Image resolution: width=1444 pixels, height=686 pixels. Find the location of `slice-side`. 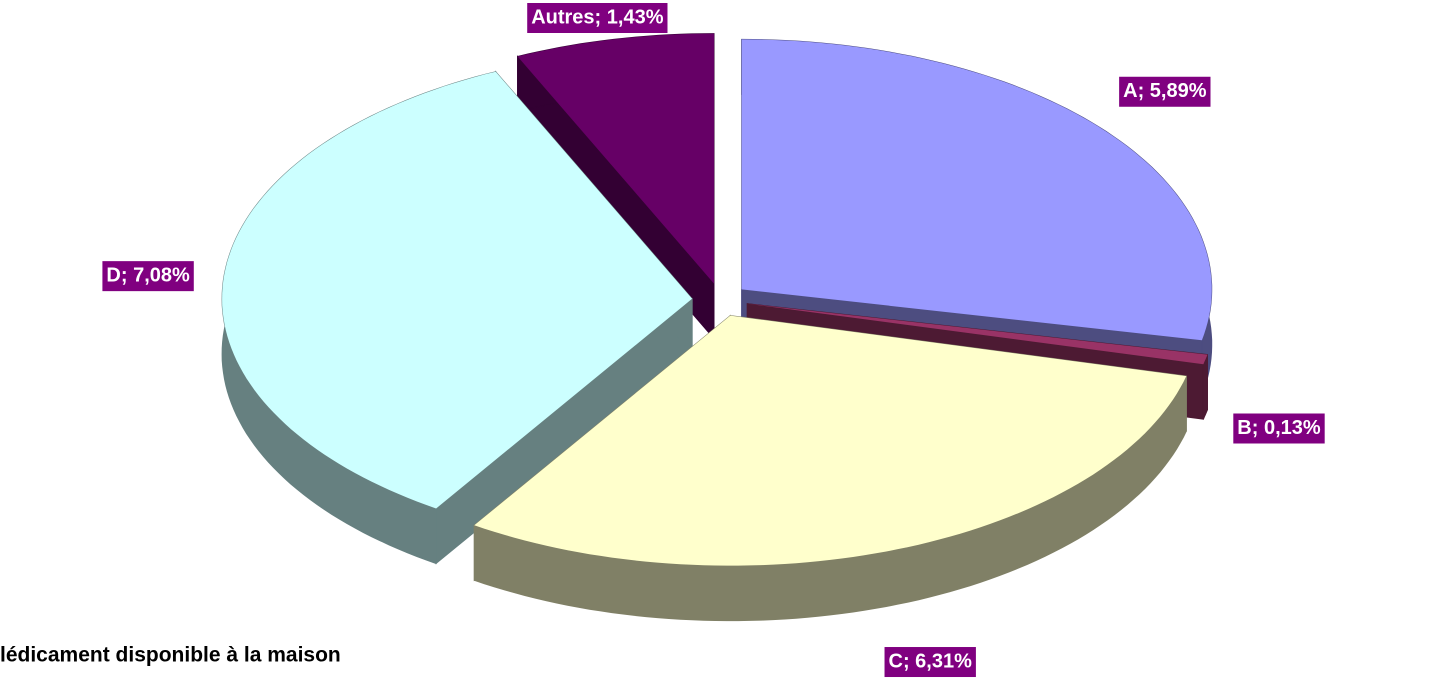

slice-side is located at coordinates (1205, 387).